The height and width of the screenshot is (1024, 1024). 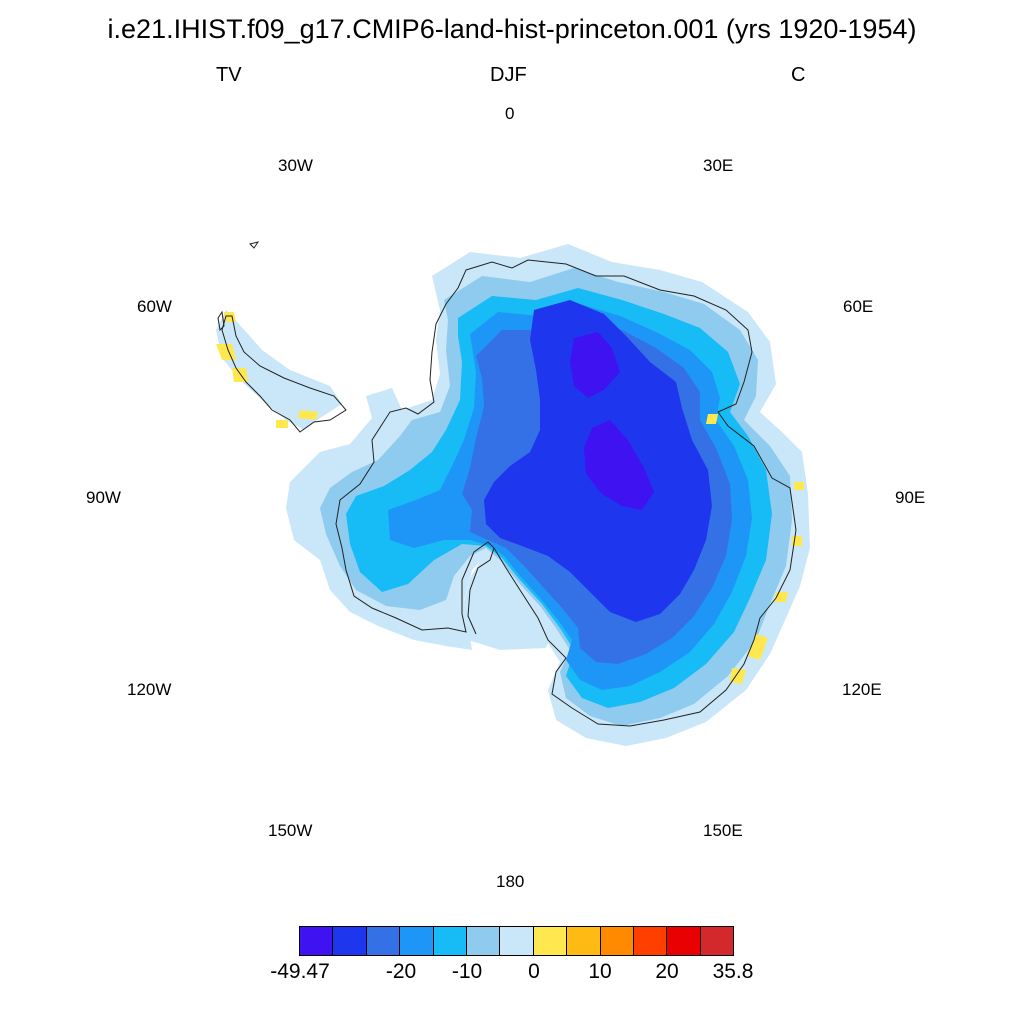 What do you see at coordinates (103, 497) in the screenshot?
I see `lon-label-90w: 90W` at bounding box center [103, 497].